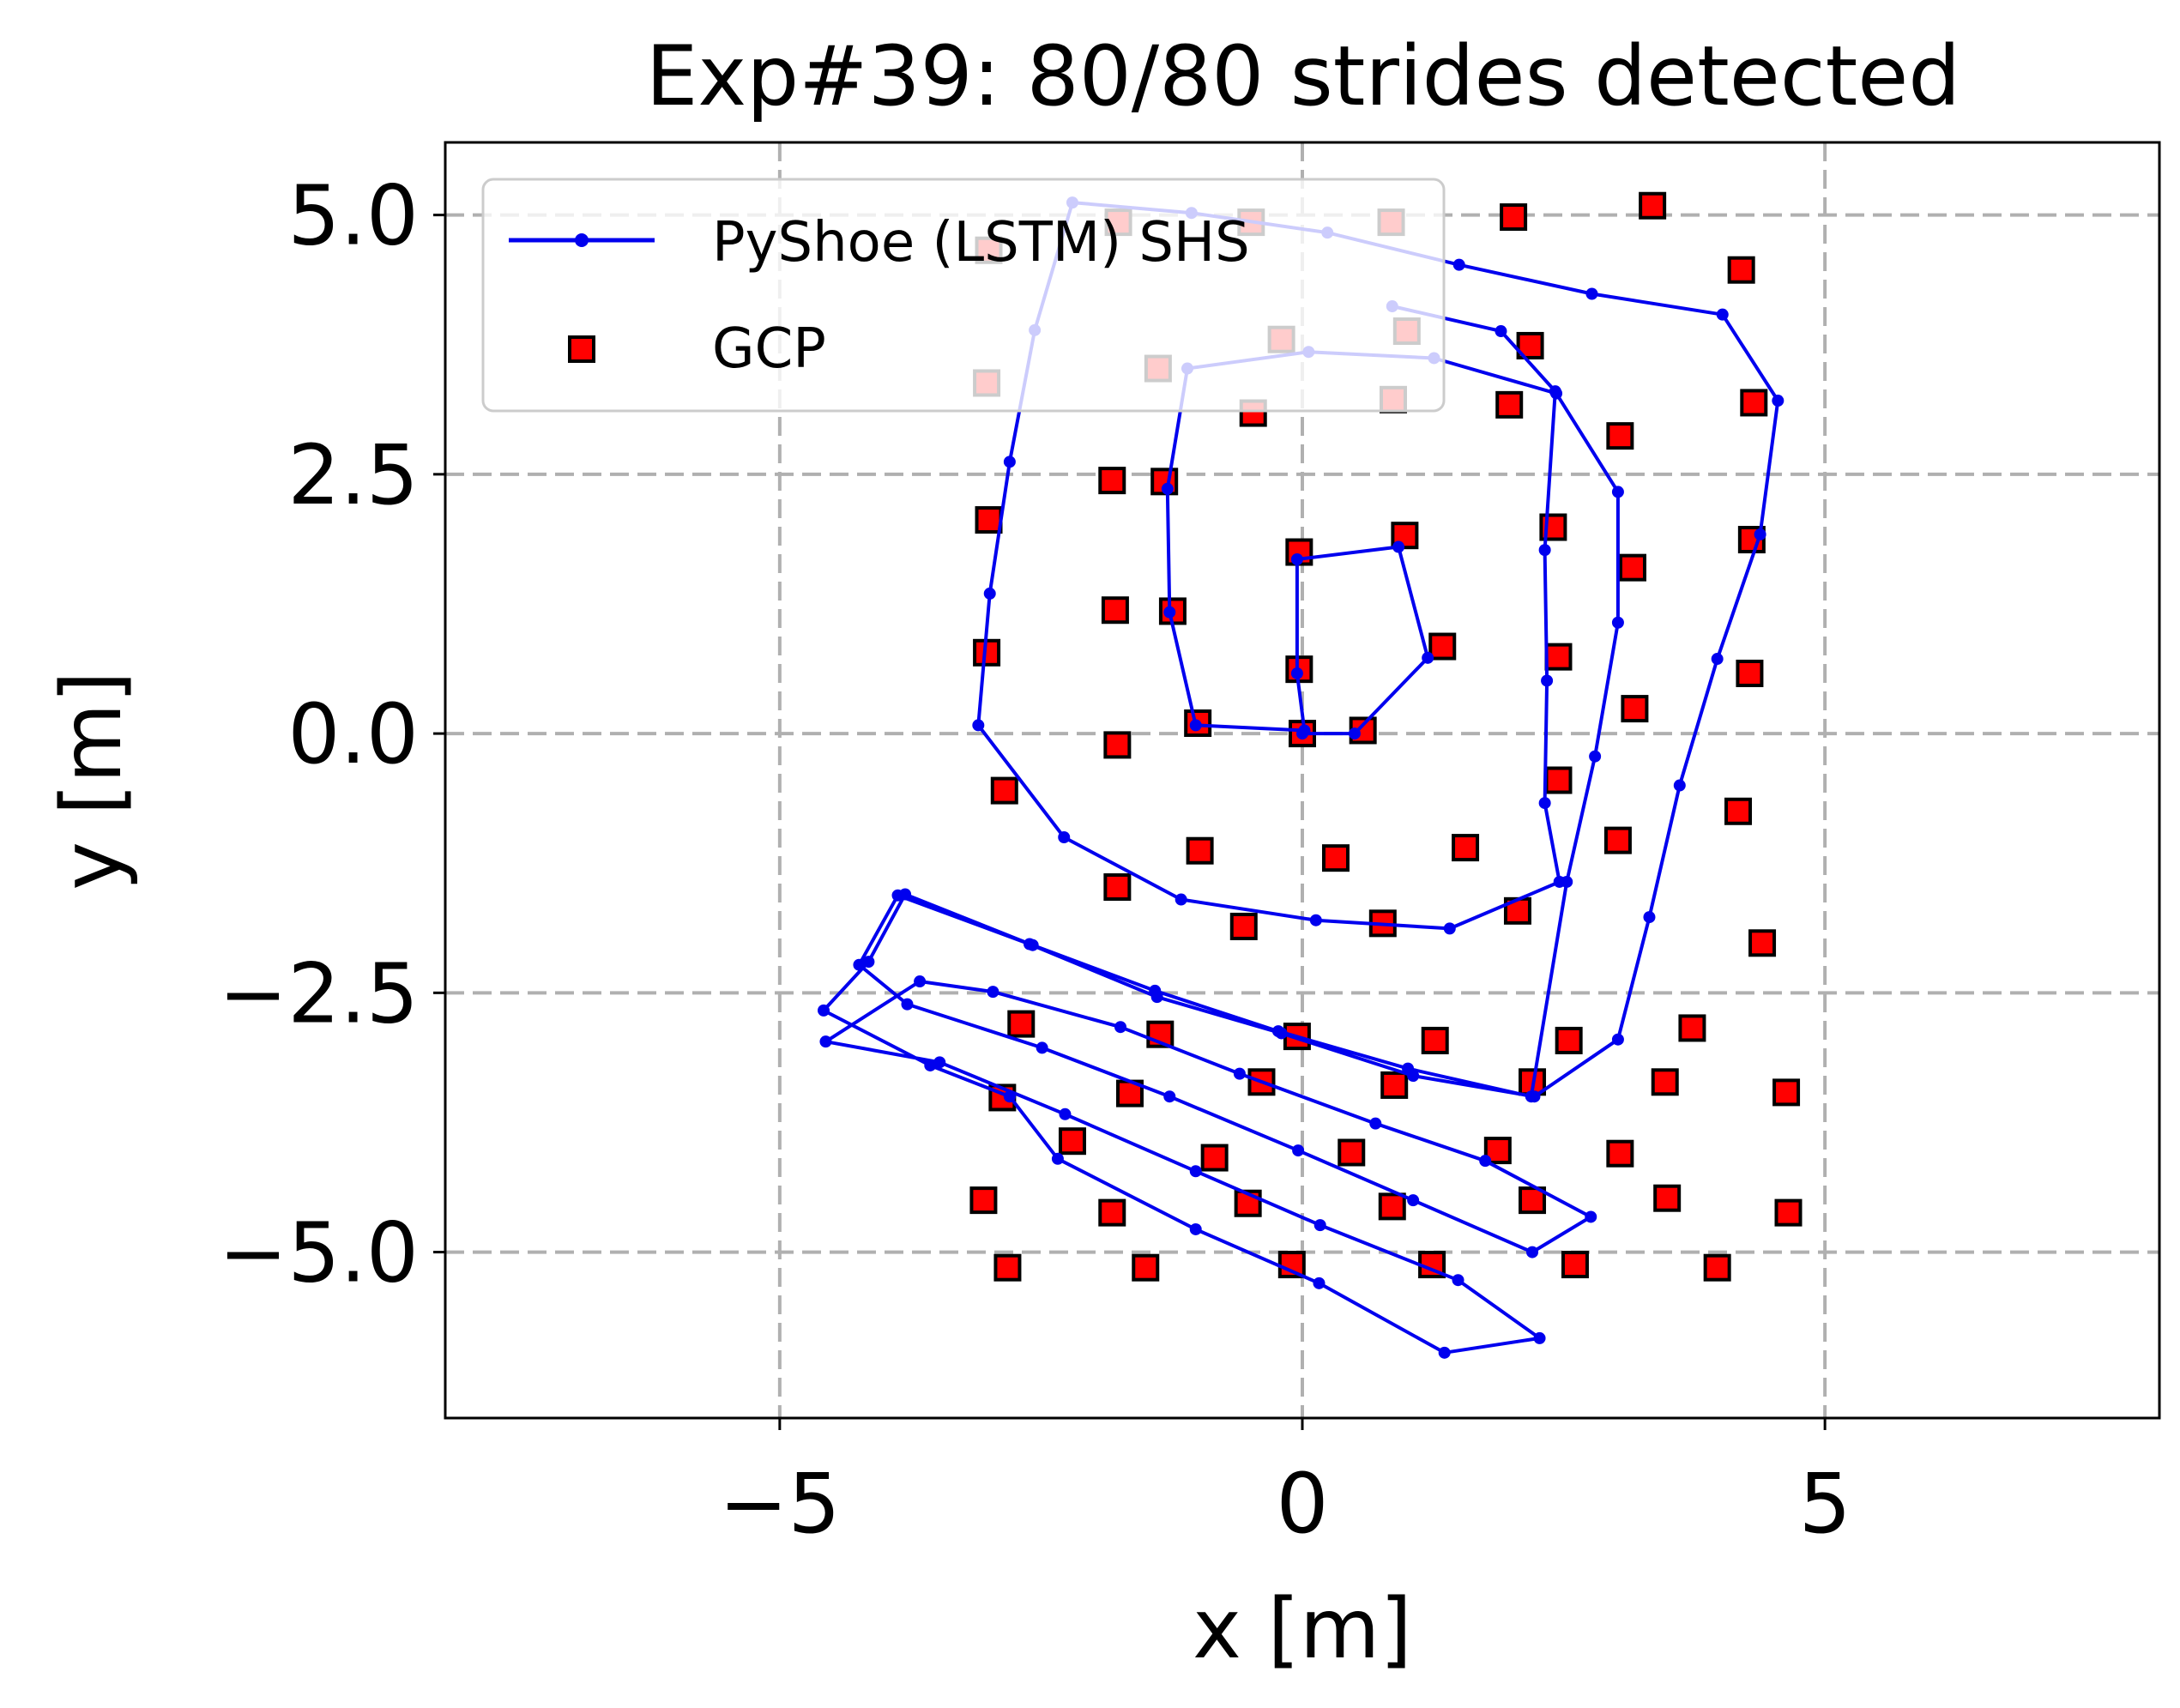  I want to click on y-tick-label: 5.0, so click(353, 216).